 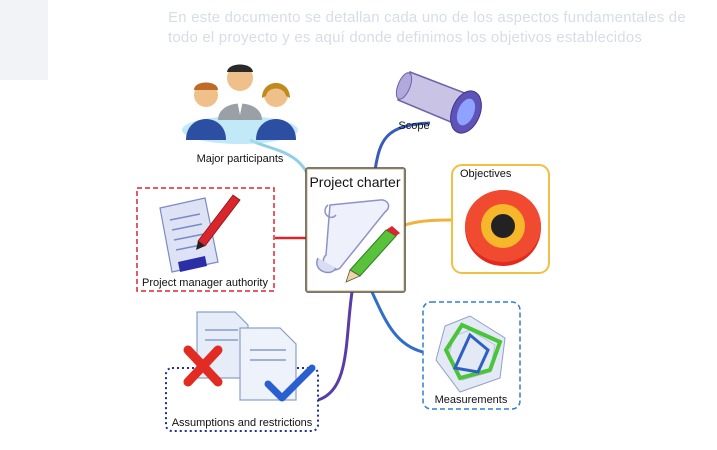 I want to click on scroll-icon, so click(x=353, y=236).